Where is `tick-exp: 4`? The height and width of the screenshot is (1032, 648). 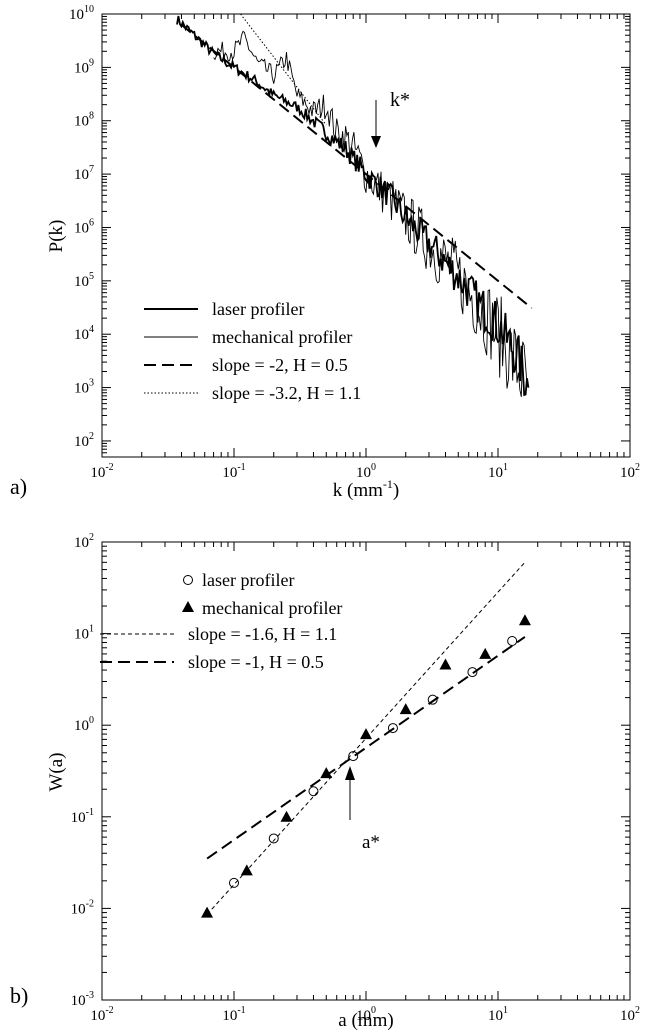 tick-exp: 4 is located at coordinates (91, 329).